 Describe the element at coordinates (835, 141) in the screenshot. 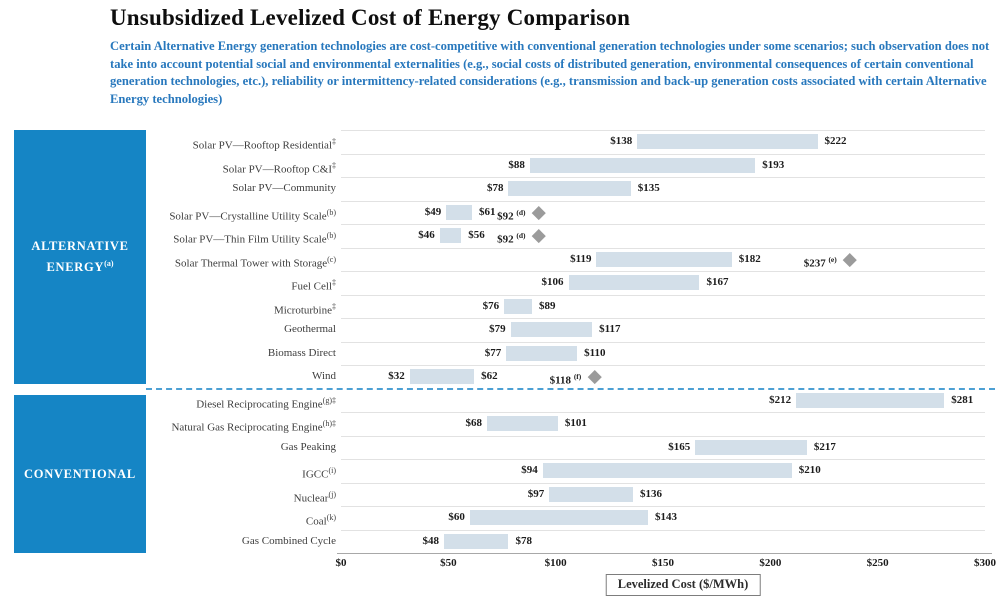

I see `max-value-label: $222` at that location.